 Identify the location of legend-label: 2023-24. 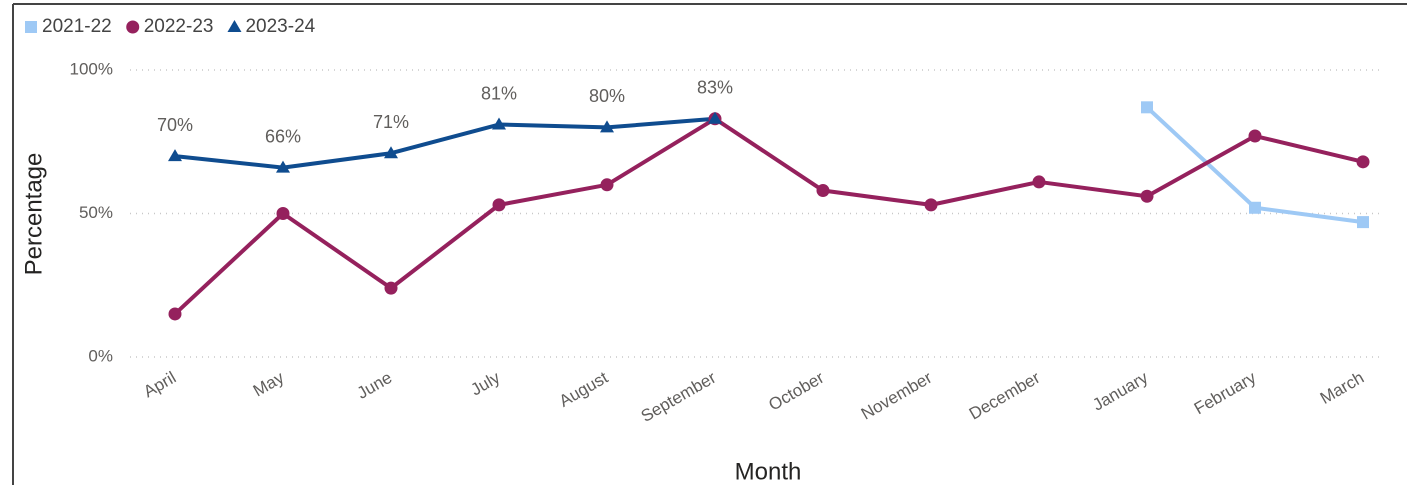
(280, 26).